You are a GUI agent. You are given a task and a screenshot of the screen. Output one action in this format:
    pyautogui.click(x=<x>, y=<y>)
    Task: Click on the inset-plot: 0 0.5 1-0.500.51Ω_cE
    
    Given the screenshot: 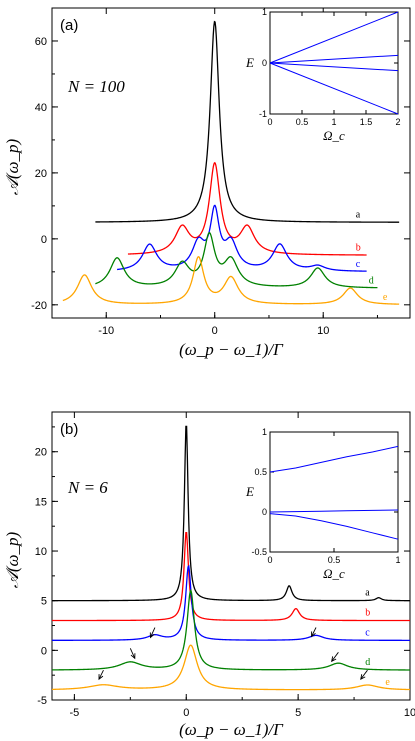 What is the action you would take?
    pyautogui.click(x=322, y=504)
    